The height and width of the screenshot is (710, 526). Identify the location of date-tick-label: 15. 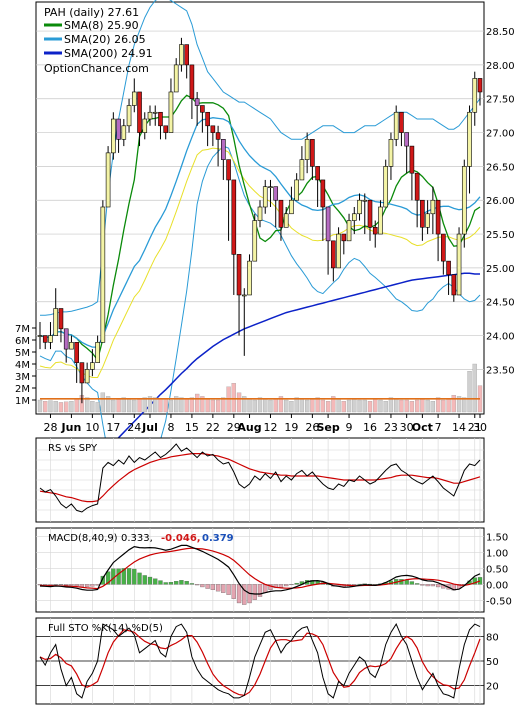
(192, 427).